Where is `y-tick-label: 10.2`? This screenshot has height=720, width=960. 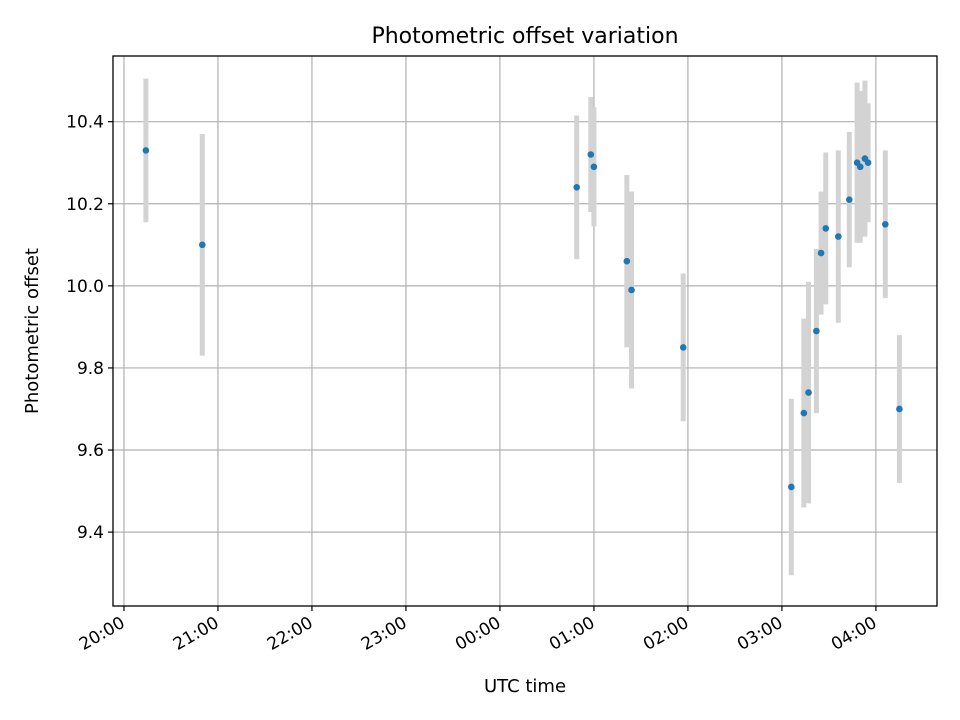 y-tick-label: 10.2 is located at coordinates (85, 205).